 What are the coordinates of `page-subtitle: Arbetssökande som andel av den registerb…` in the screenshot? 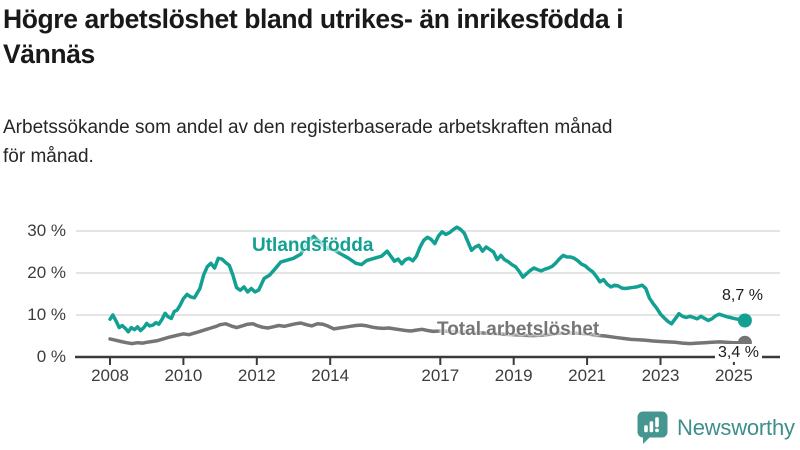 It's located at (308, 142).